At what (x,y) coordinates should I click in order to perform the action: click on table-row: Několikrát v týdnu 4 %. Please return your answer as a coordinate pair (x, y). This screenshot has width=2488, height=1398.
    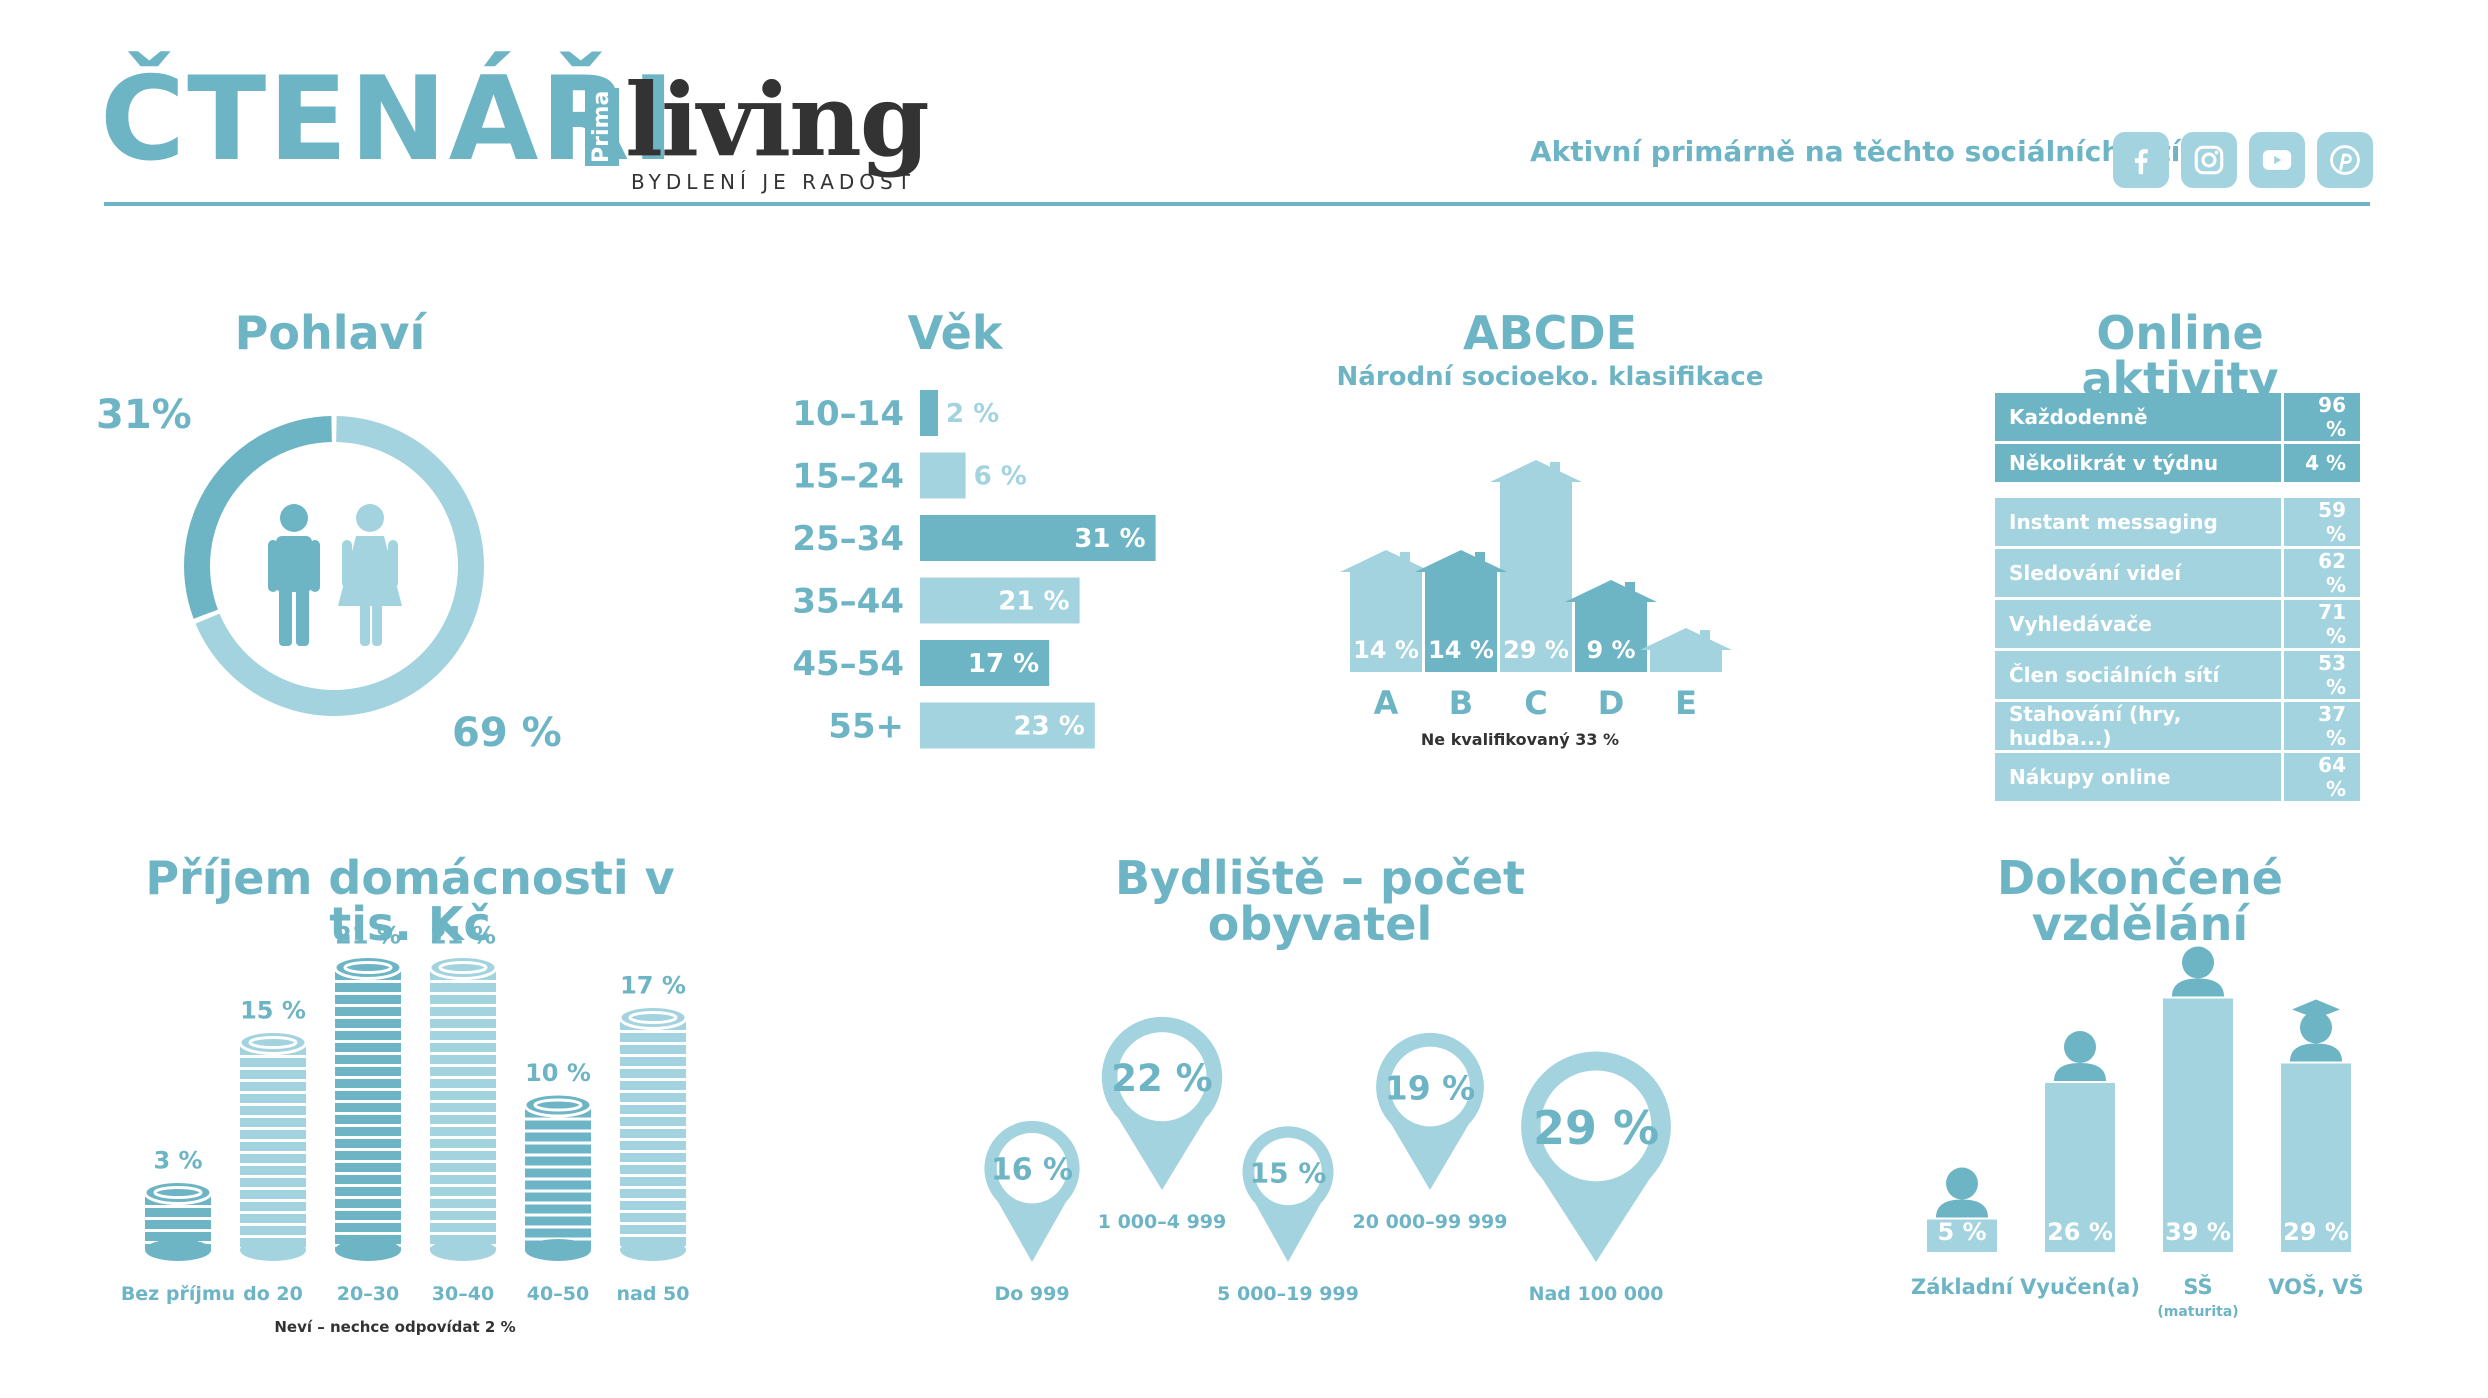
    Looking at the image, I should click on (2177, 463).